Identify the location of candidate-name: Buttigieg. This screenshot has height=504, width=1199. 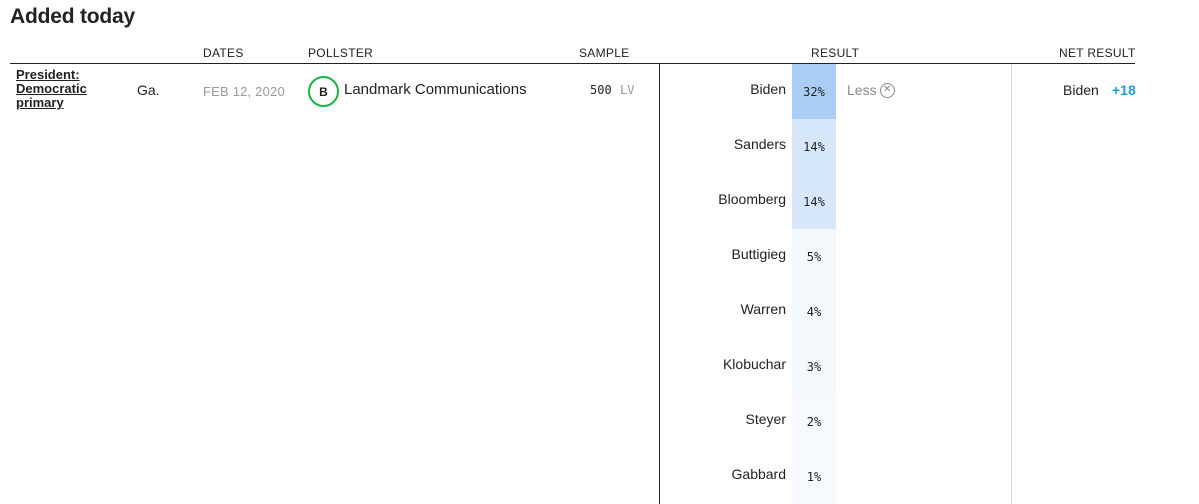
(758, 254).